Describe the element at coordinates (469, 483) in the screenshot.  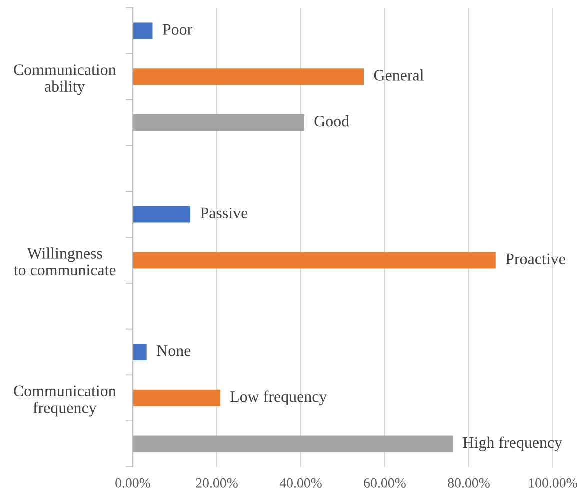
I see `x-tick-label: 80.00%` at that location.